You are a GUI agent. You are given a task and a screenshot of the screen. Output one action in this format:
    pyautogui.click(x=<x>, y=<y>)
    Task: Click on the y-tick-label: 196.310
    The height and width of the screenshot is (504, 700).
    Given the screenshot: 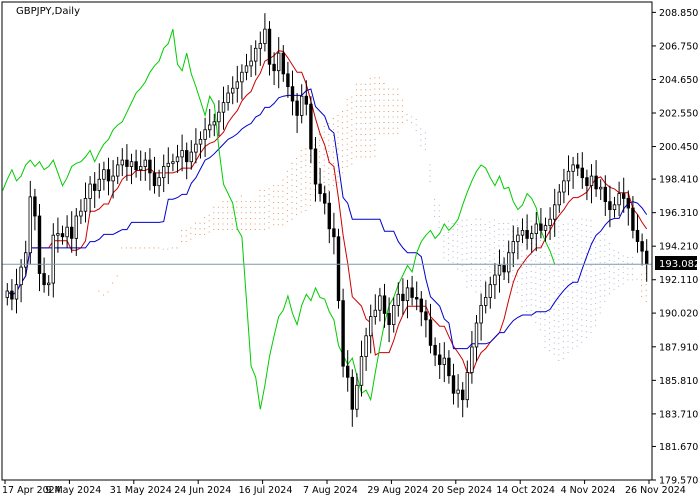 What is the action you would take?
    pyautogui.click(x=678, y=213)
    